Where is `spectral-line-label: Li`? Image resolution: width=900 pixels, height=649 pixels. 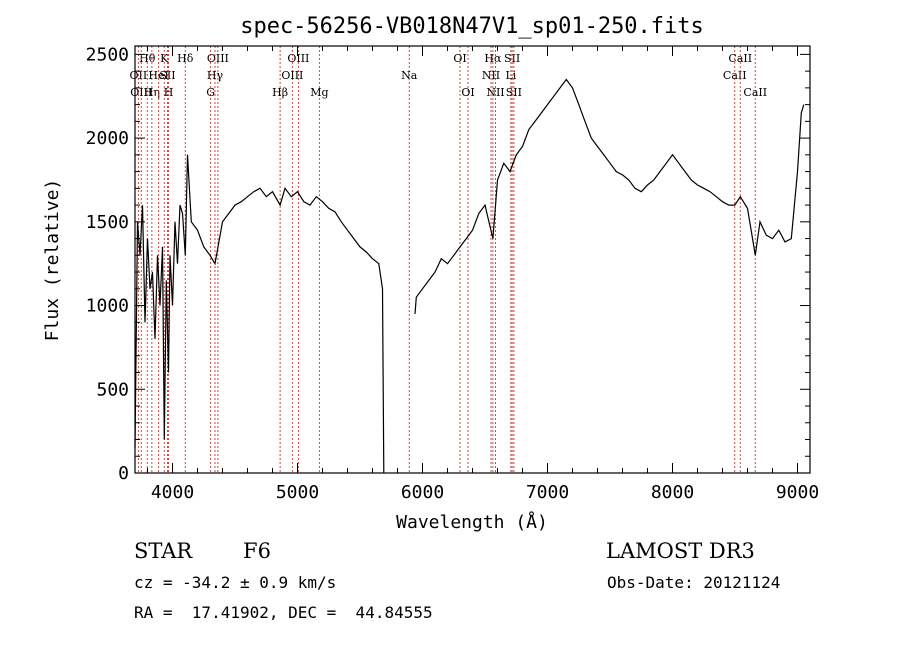
spectral-line-label: Li is located at coordinates (510, 75).